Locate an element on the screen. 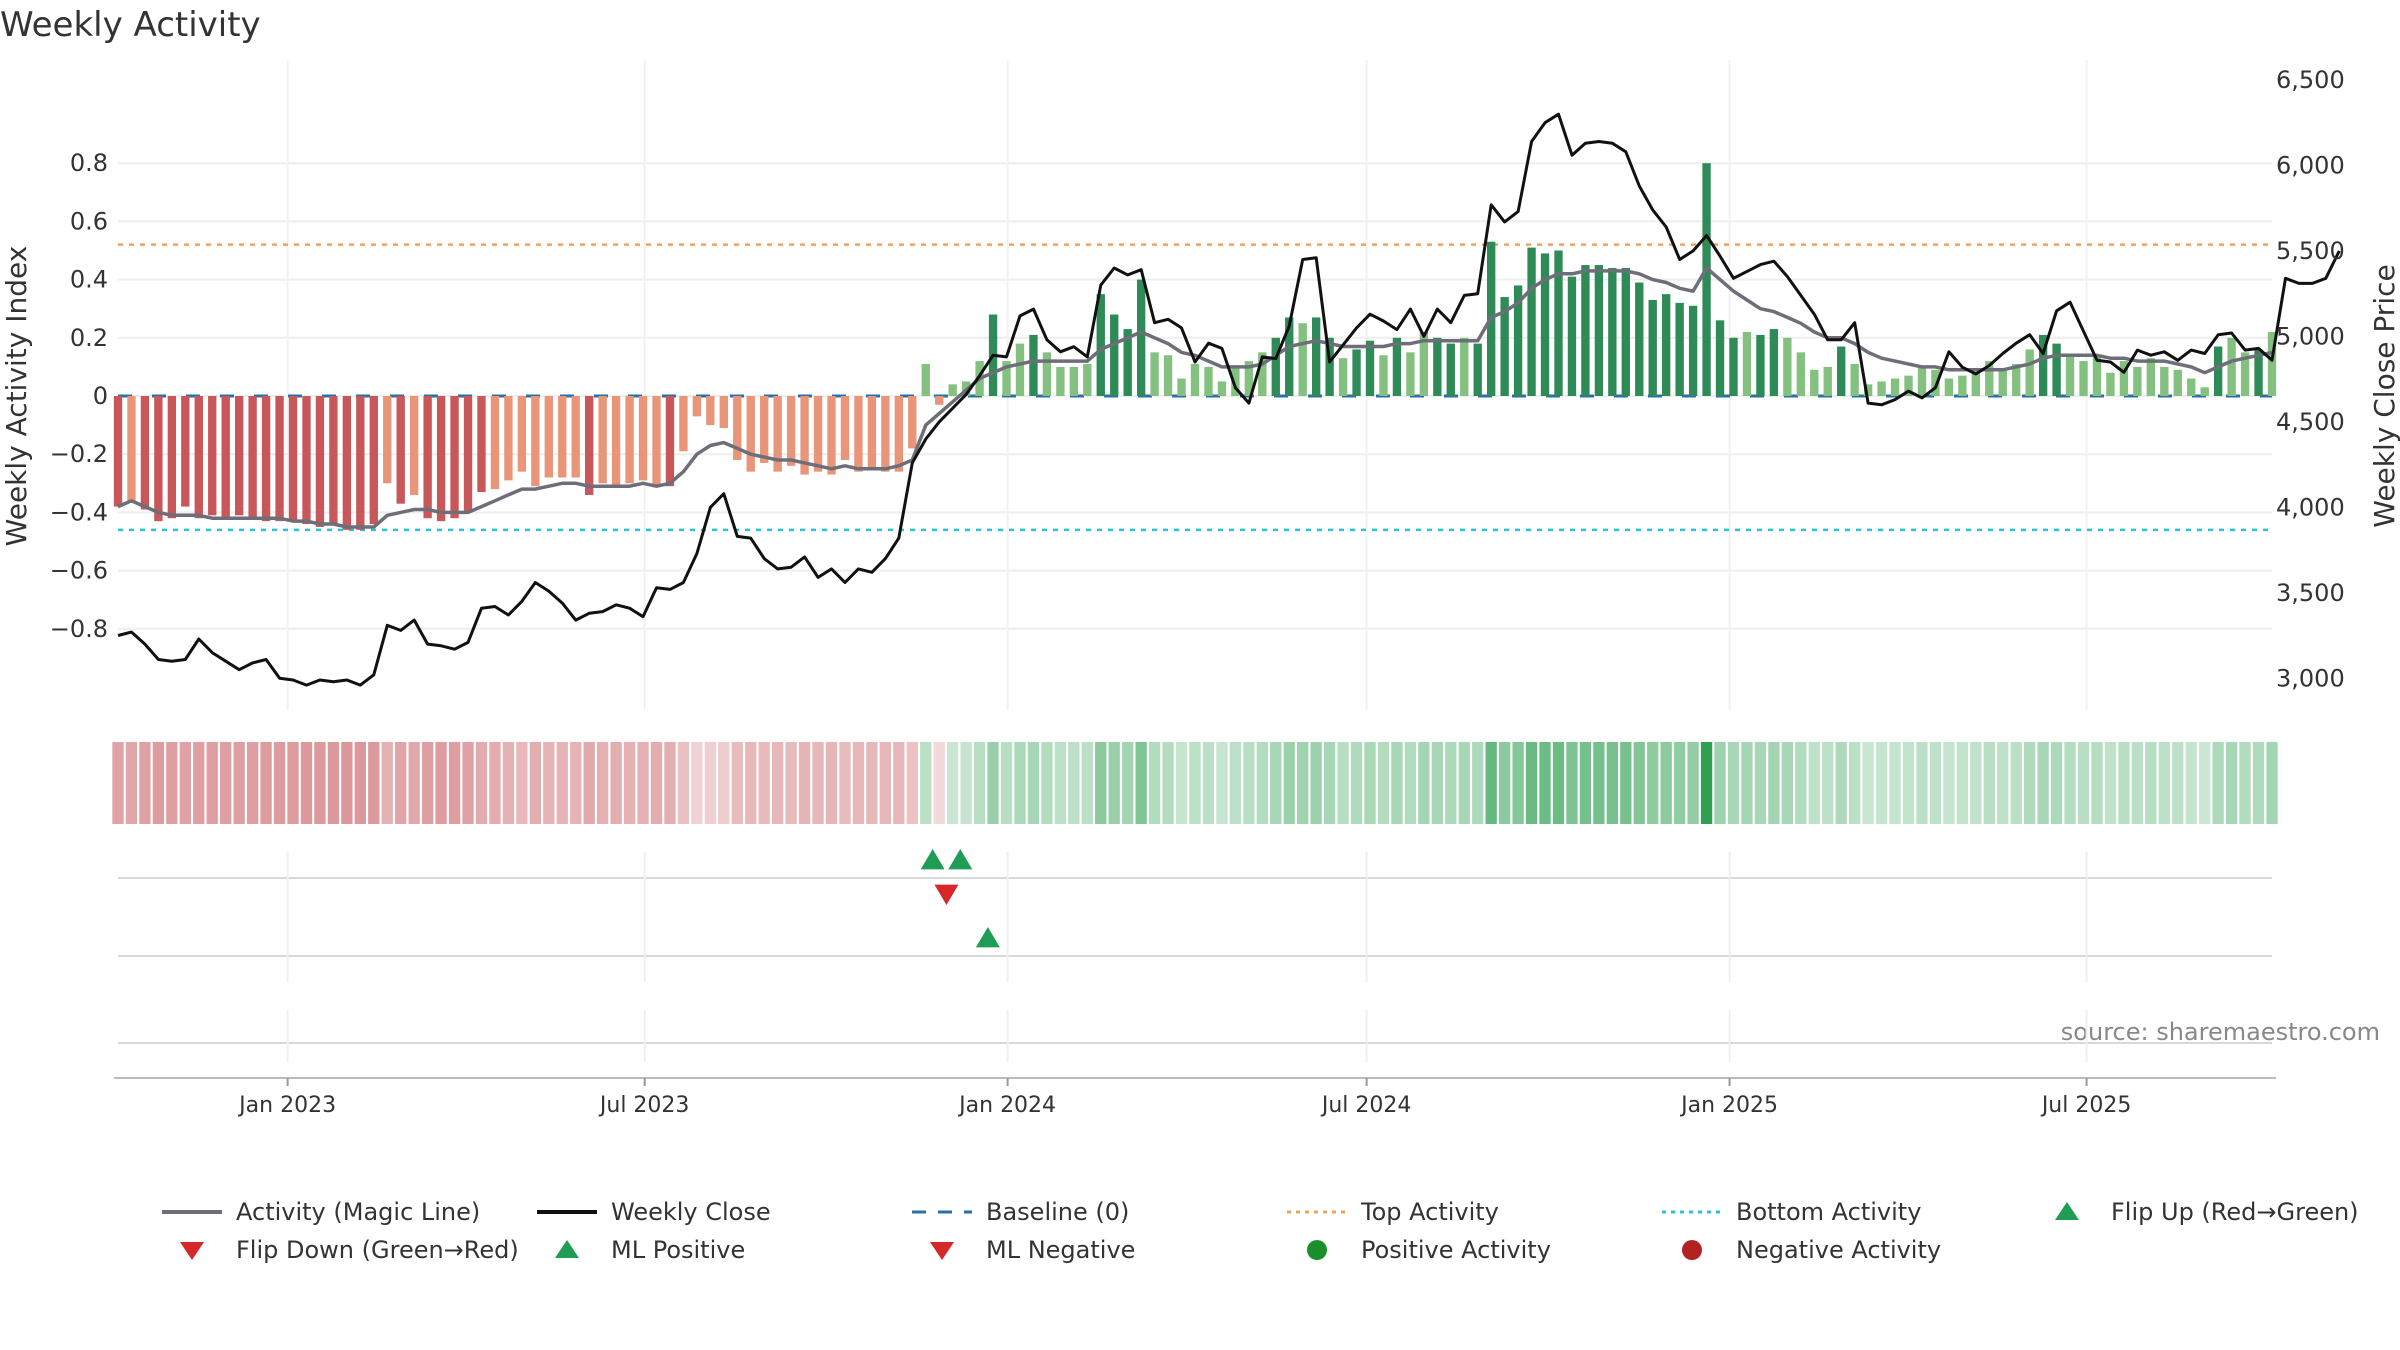 This screenshot has height=1350, width=2400. legend-label: Weekly Close is located at coordinates (691, 1212).